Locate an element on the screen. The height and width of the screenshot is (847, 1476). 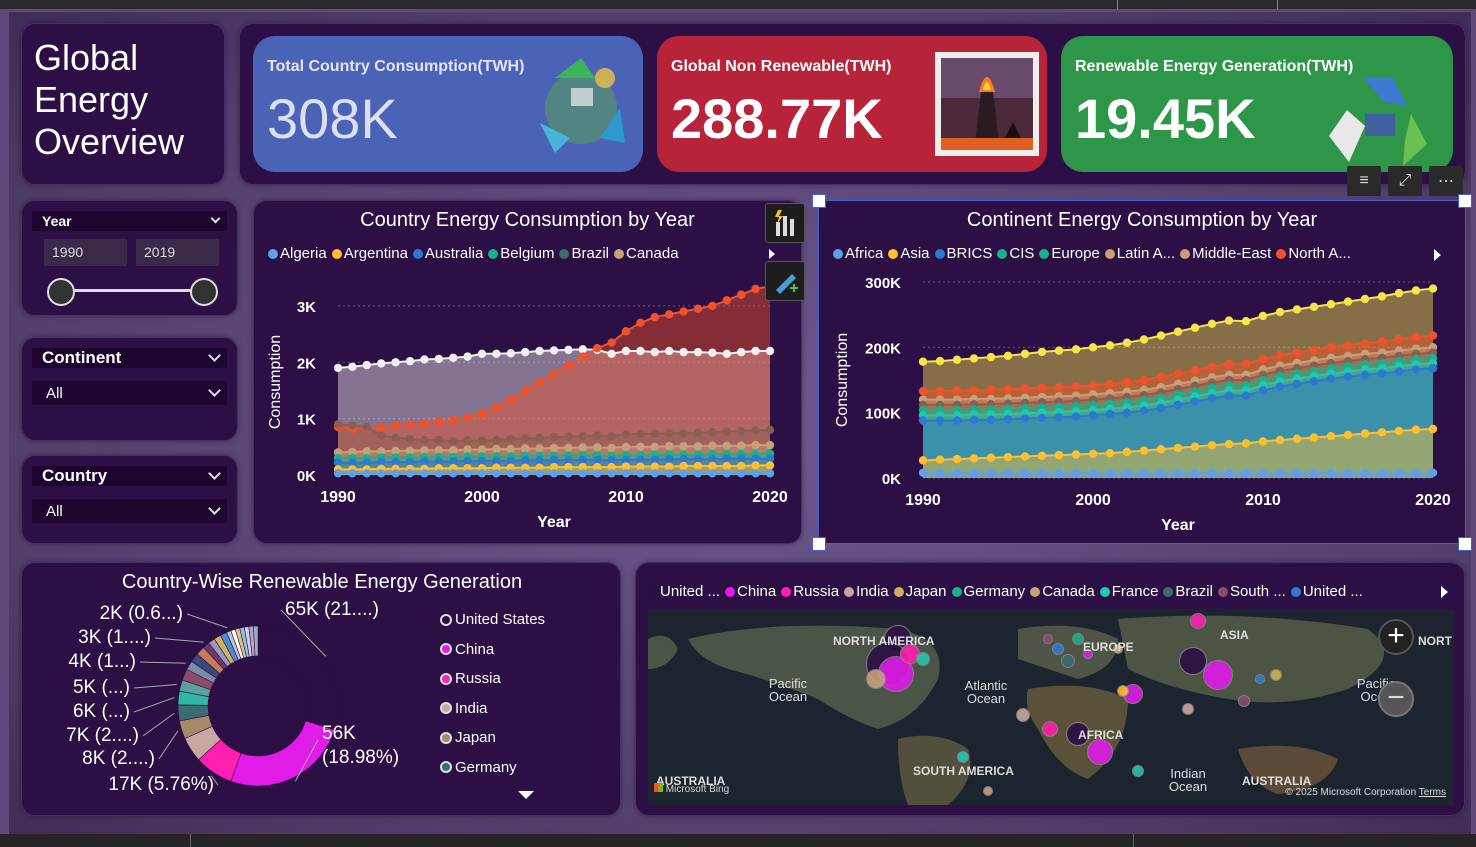
year-slider-end-handle is located at coordinates (204, 292).